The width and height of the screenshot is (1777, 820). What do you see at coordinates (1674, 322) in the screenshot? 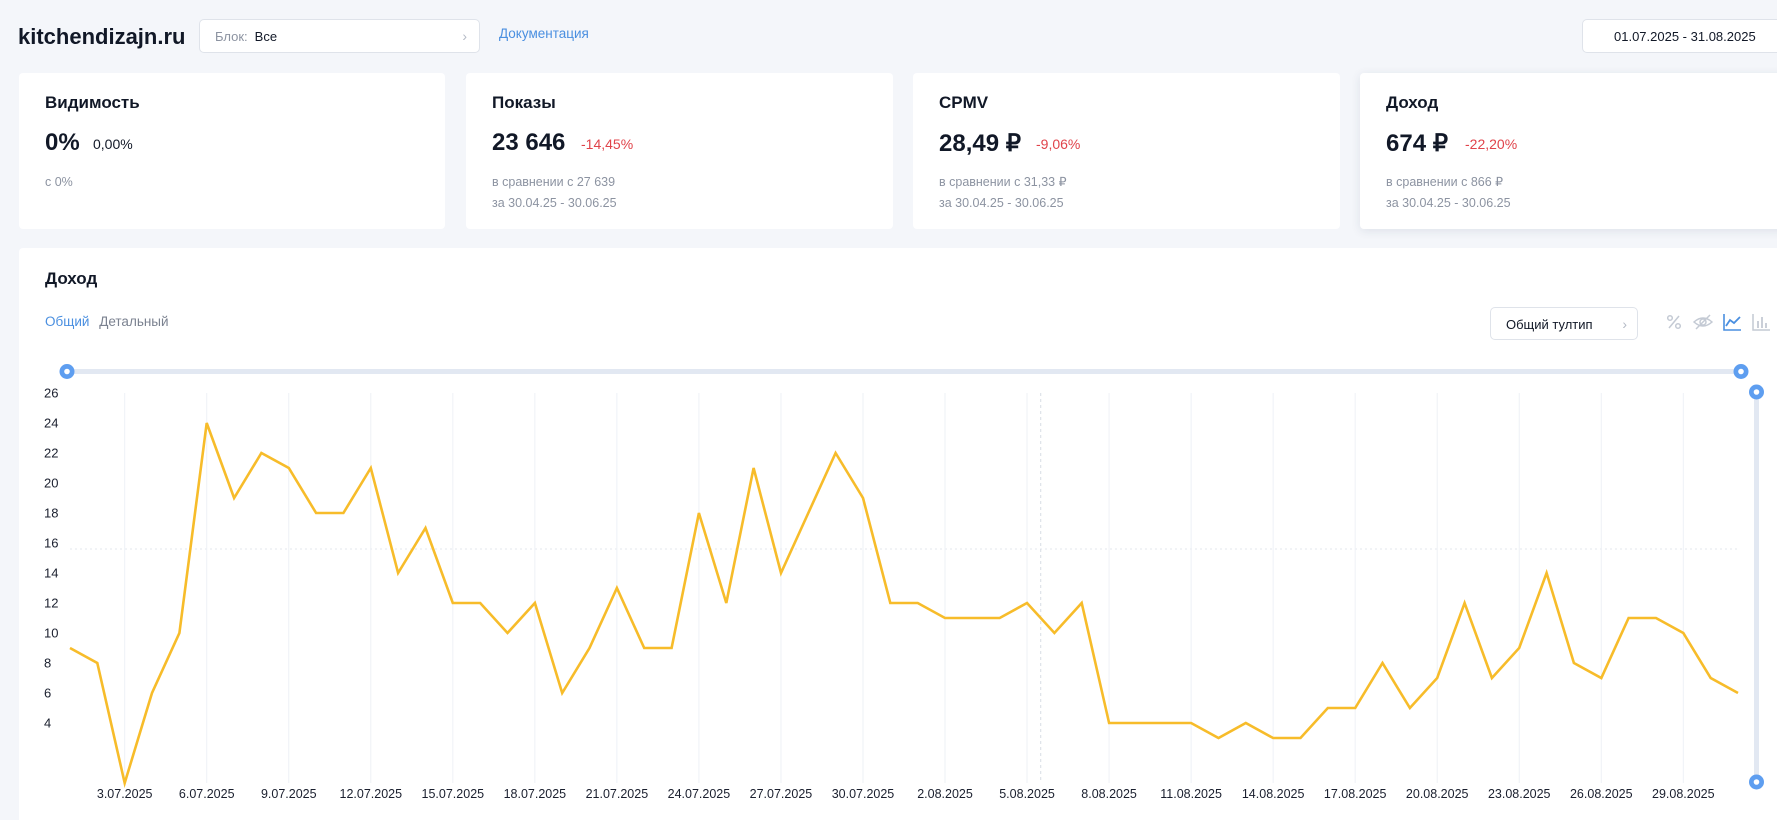
I see `percent-icon` at bounding box center [1674, 322].